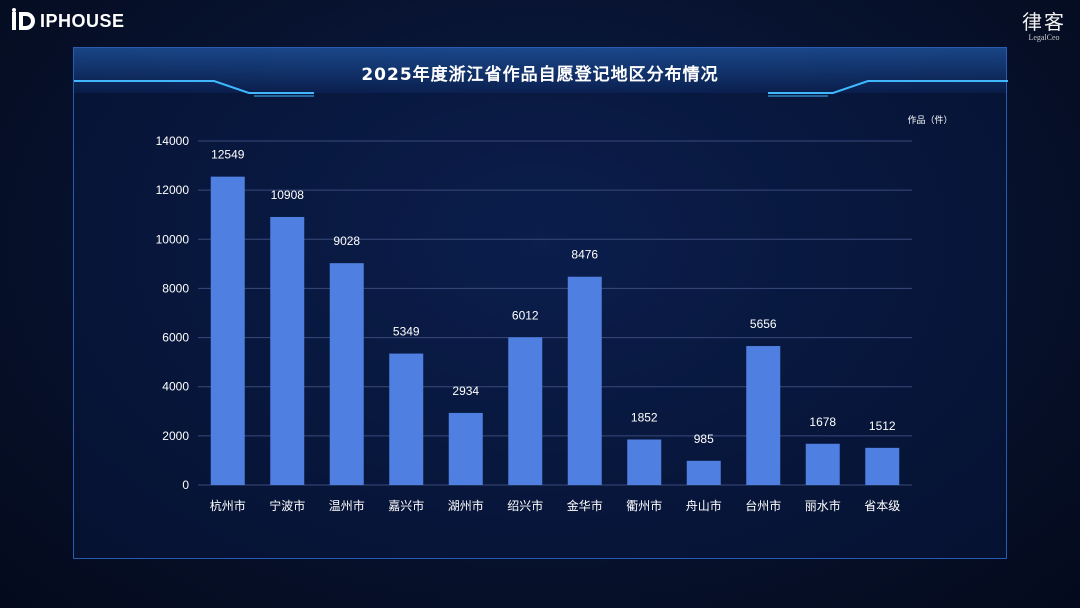 Image resolution: width=1080 pixels, height=608 pixels. Describe the element at coordinates (929, 120) in the screenshot. I see `unit-label: 作品（件）` at that location.